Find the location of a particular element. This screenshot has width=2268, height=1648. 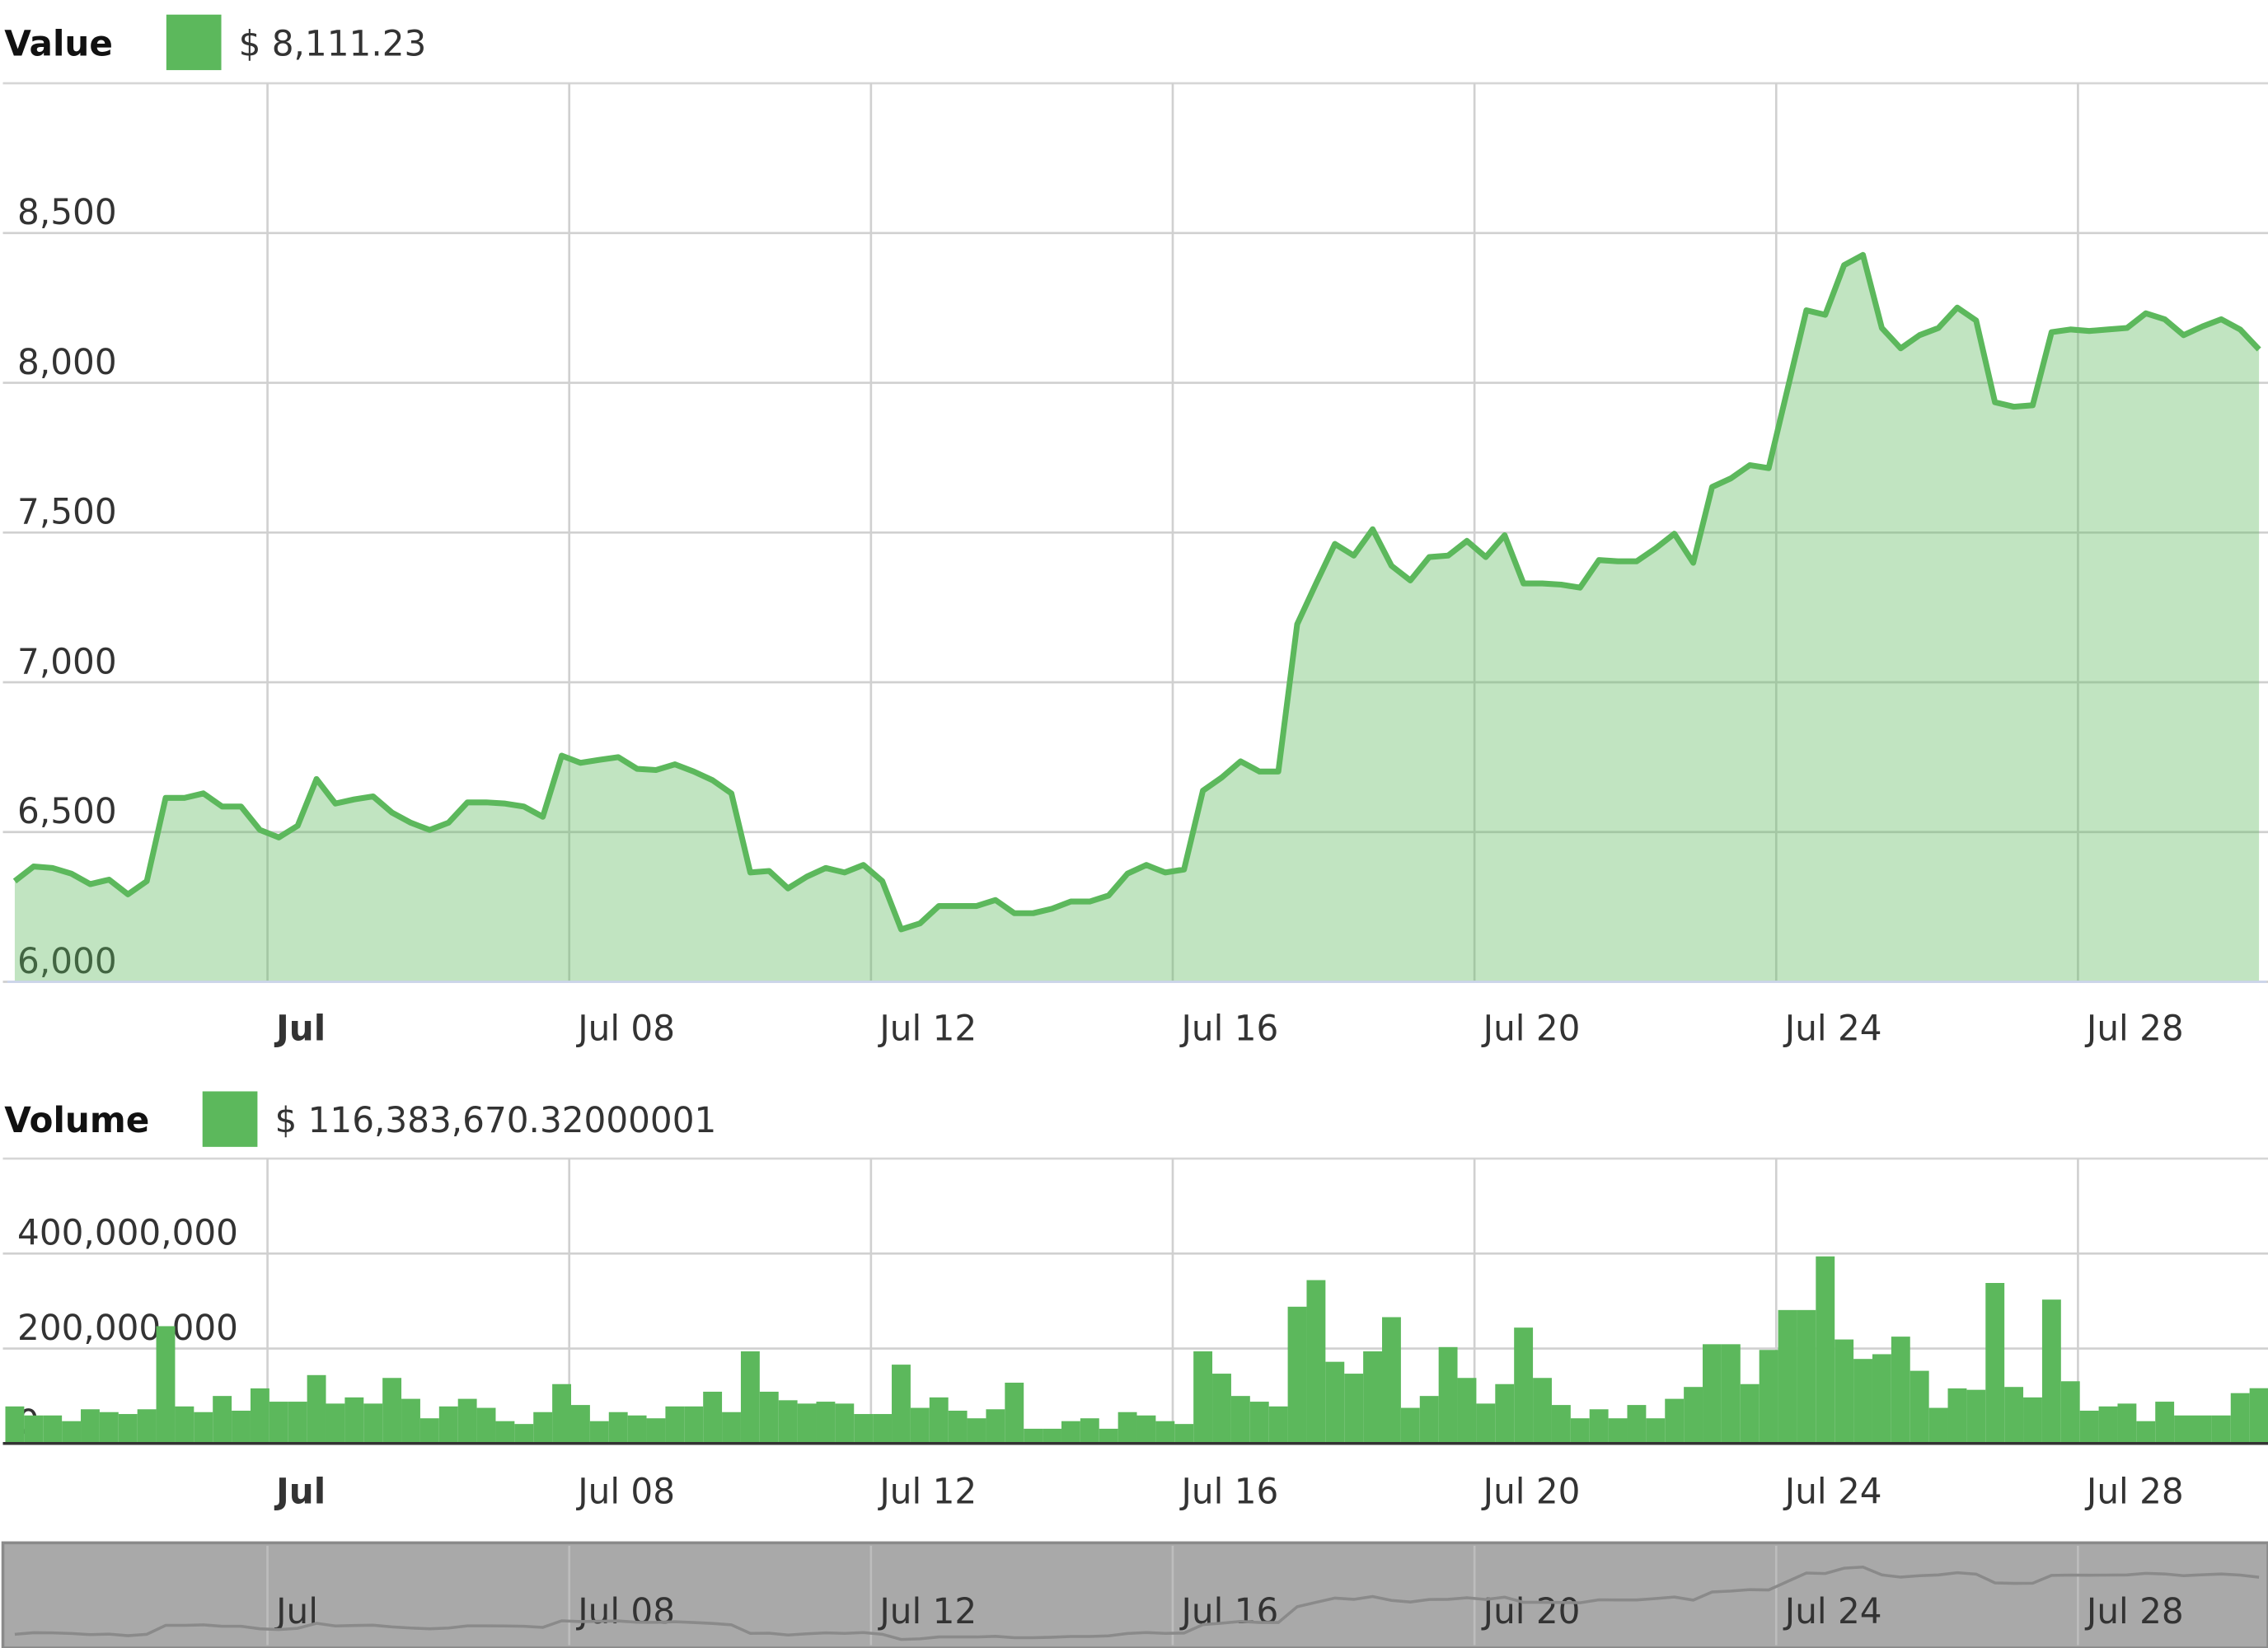

y-tick-label: 8,000 is located at coordinates (67, 362).